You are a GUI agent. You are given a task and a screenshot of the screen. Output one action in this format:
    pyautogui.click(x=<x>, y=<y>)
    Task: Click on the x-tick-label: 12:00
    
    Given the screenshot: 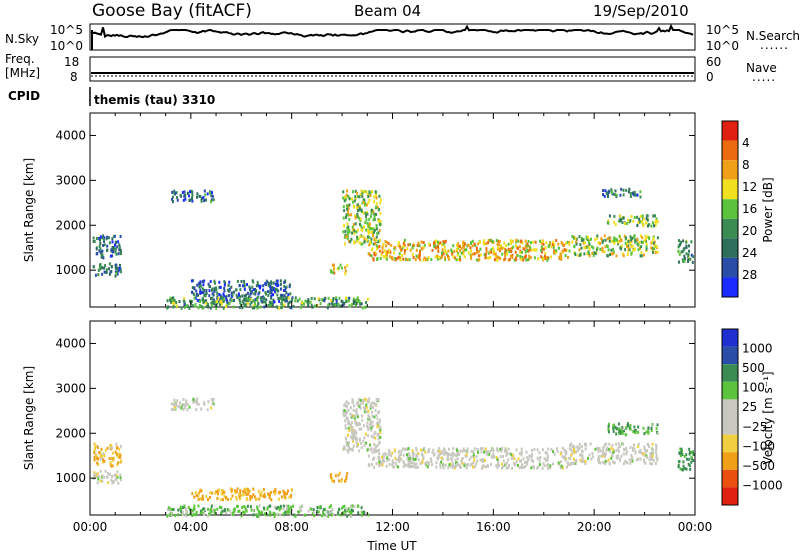 What is the action you would take?
    pyautogui.click(x=392, y=527)
    